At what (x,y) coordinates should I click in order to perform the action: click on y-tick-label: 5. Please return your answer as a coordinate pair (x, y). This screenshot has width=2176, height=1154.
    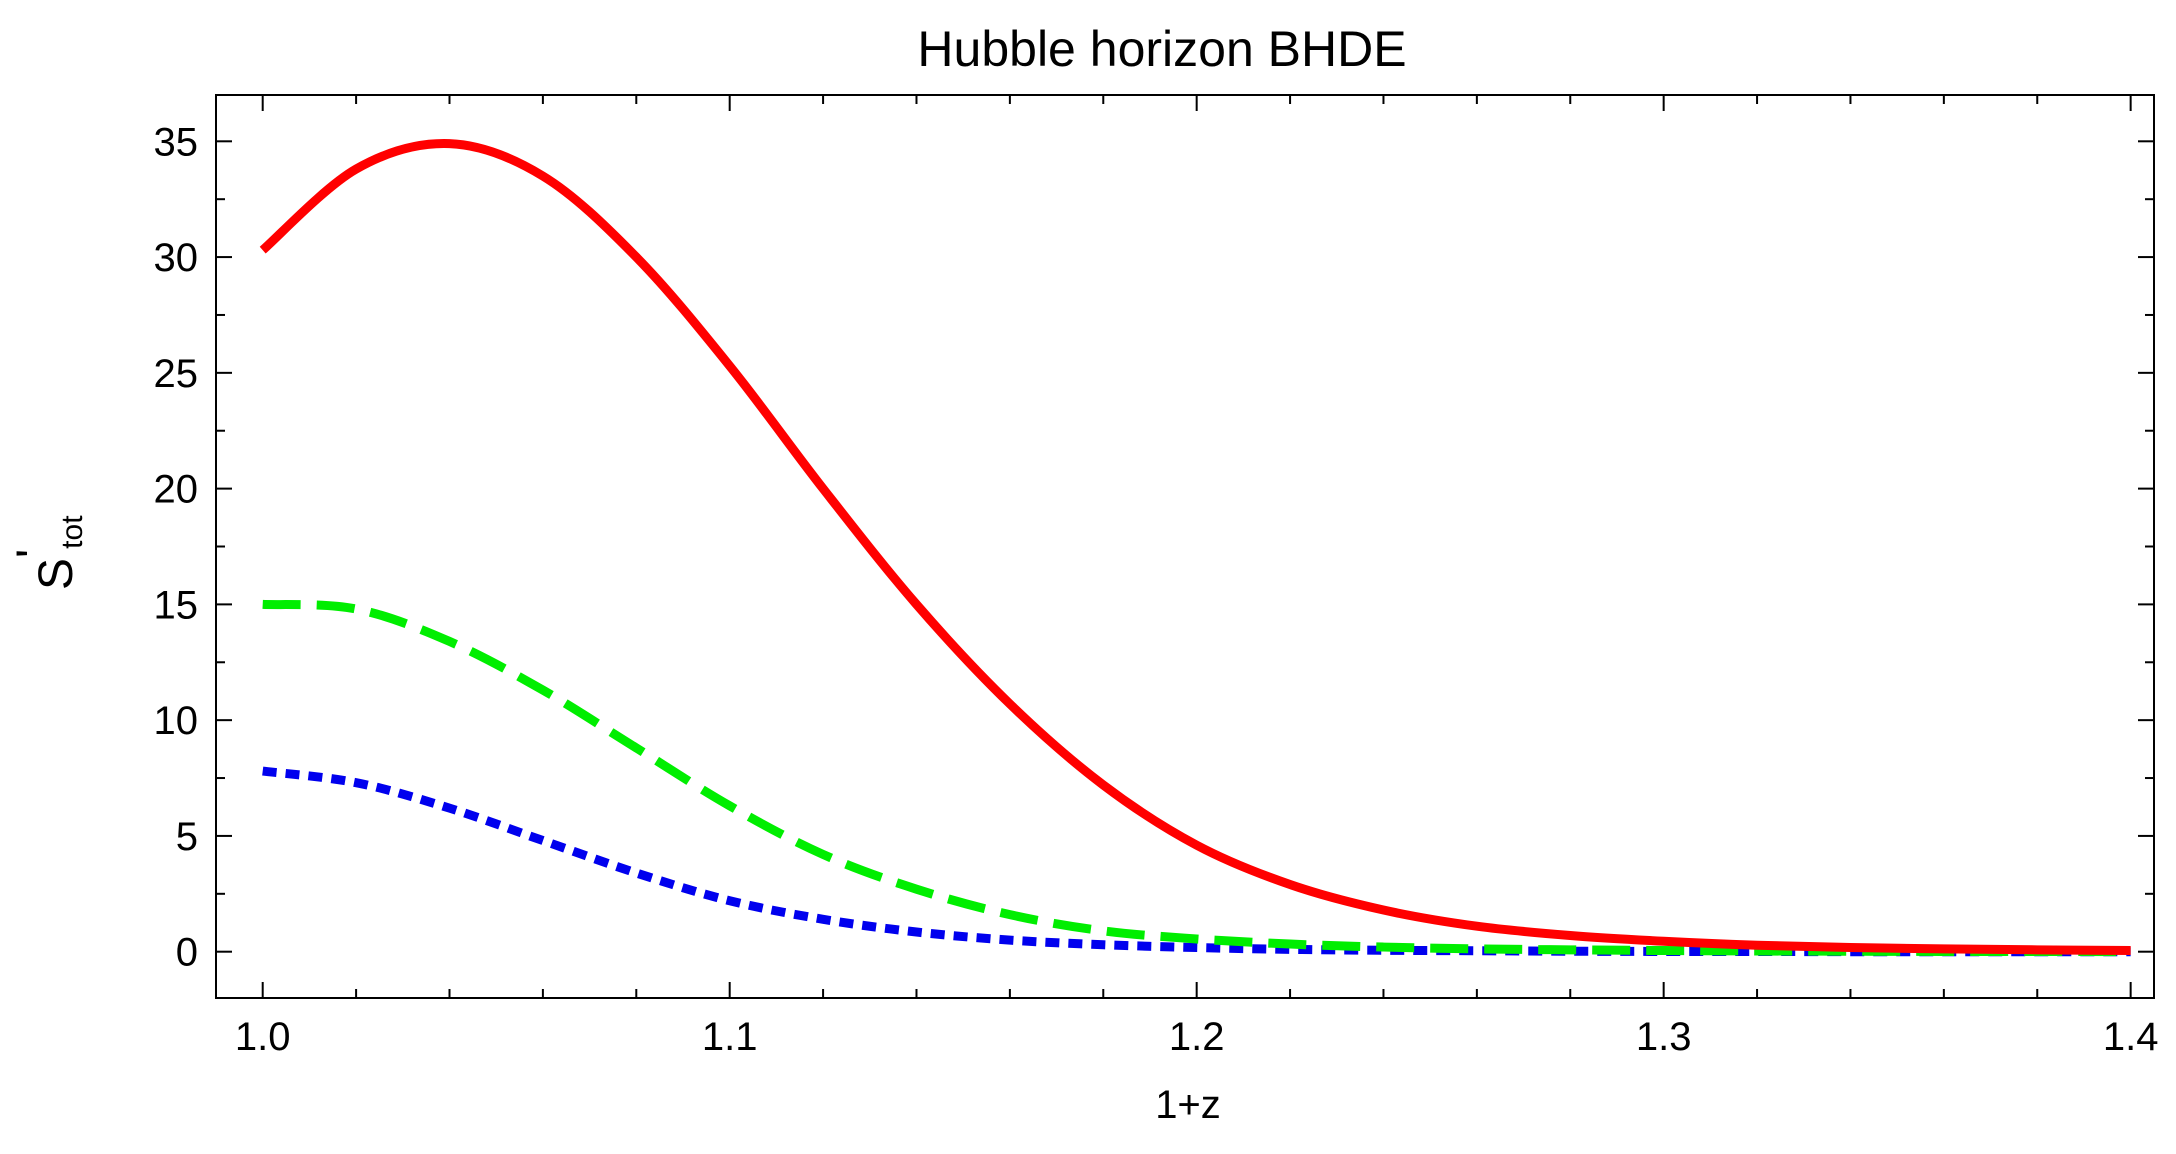
    Looking at the image, I should click on (187, 837).